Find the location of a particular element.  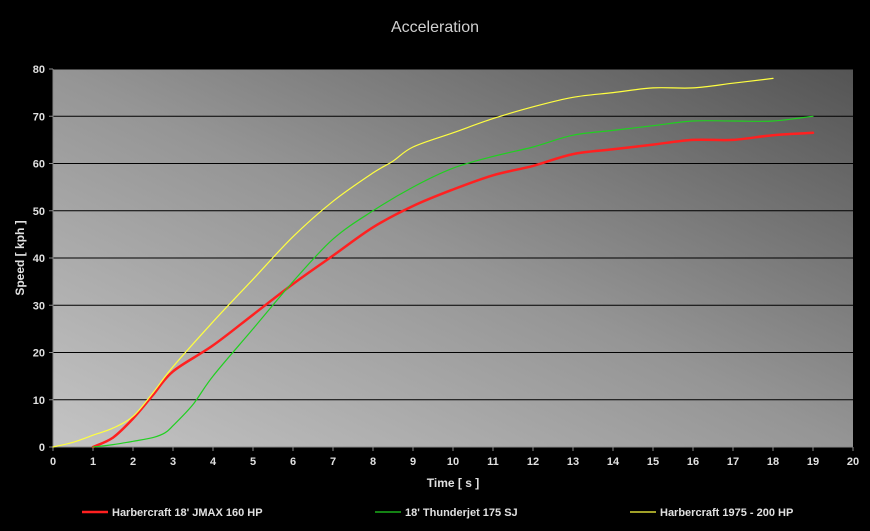

x-tick-label: 5 is located at coordinates (253, 462).